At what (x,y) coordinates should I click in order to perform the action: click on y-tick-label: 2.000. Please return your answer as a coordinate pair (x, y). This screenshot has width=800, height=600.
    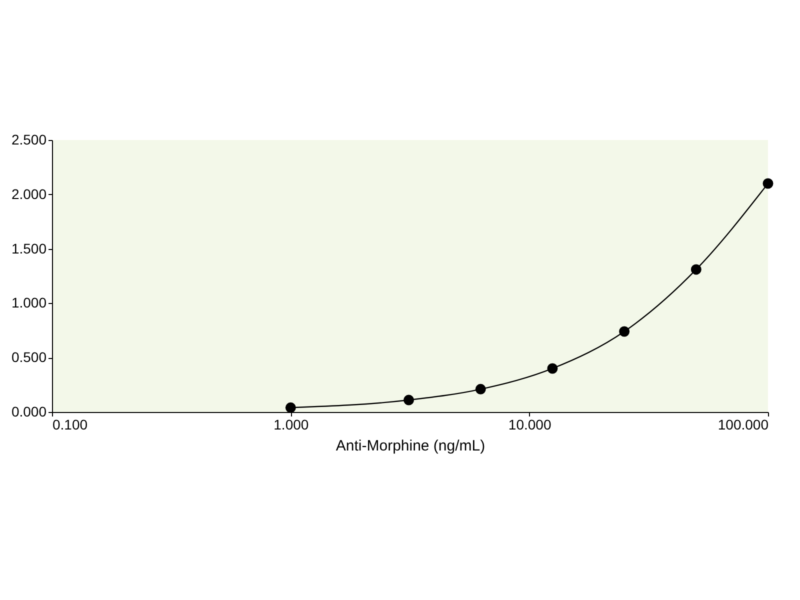
    Looking at the image, I should click on (29, 194).